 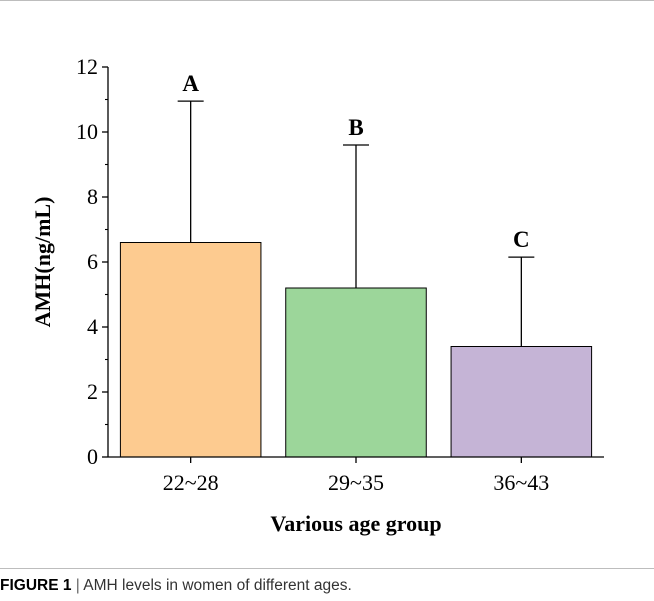 I want to click on y-tick-label-12: 12, so click(x=87, y=66).